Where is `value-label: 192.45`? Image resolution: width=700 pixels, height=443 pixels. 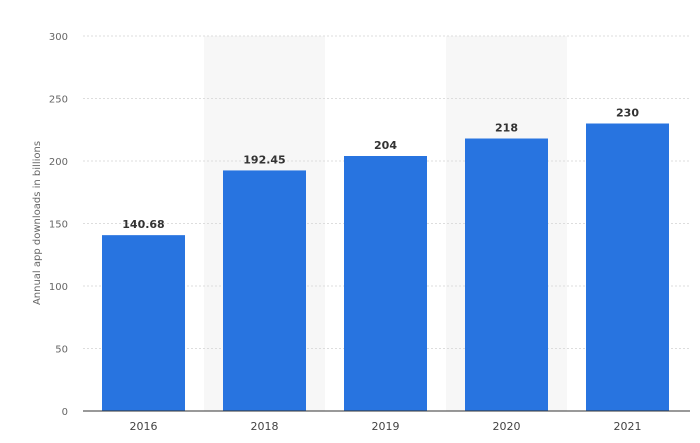 value-label: 192.45 is located at coordinates (264, 159).